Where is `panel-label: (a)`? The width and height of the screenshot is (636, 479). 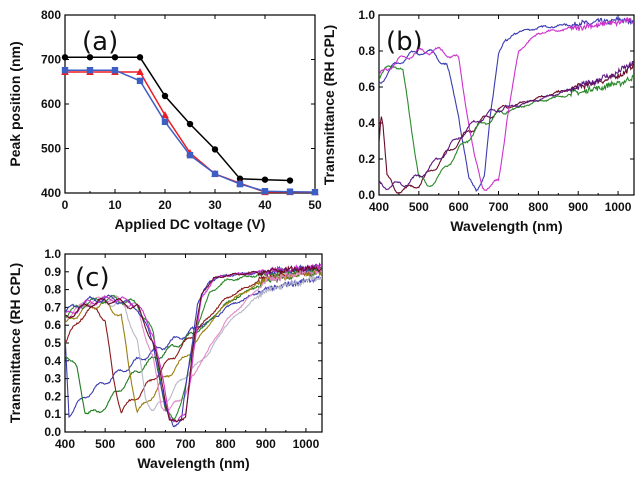 panel-label: (a) is located at coordinates (100, 42).